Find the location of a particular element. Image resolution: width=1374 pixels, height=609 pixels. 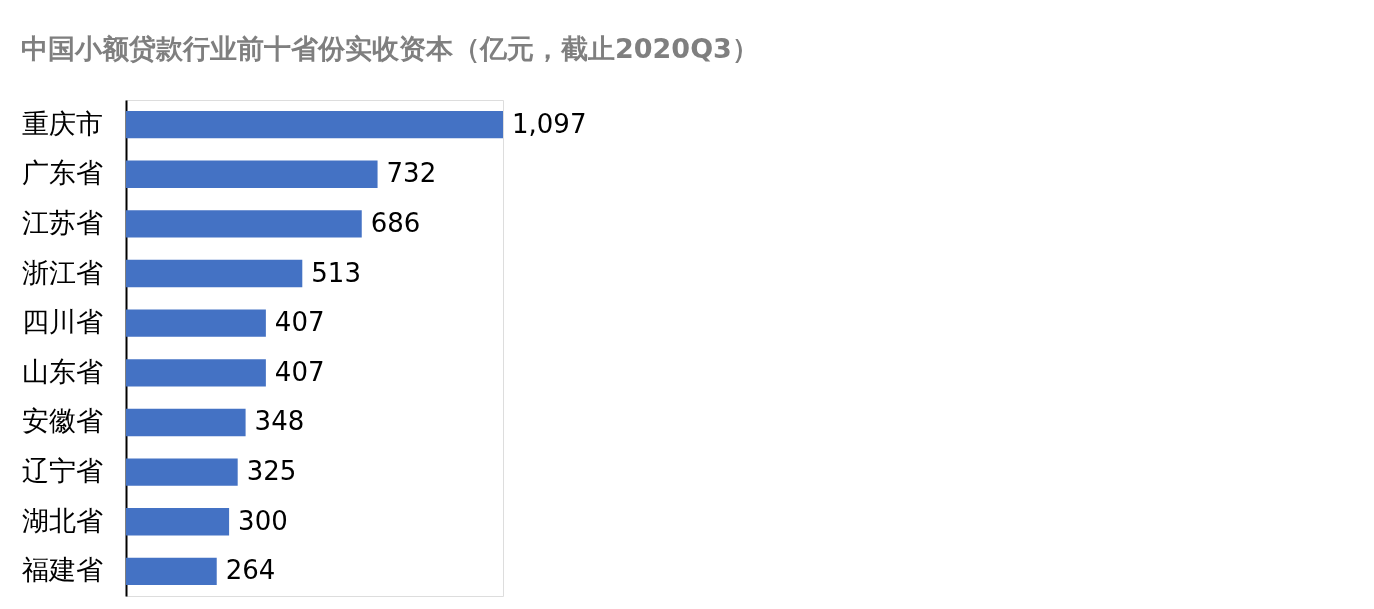

data-label: 513 is located at coordinates (336, 272).